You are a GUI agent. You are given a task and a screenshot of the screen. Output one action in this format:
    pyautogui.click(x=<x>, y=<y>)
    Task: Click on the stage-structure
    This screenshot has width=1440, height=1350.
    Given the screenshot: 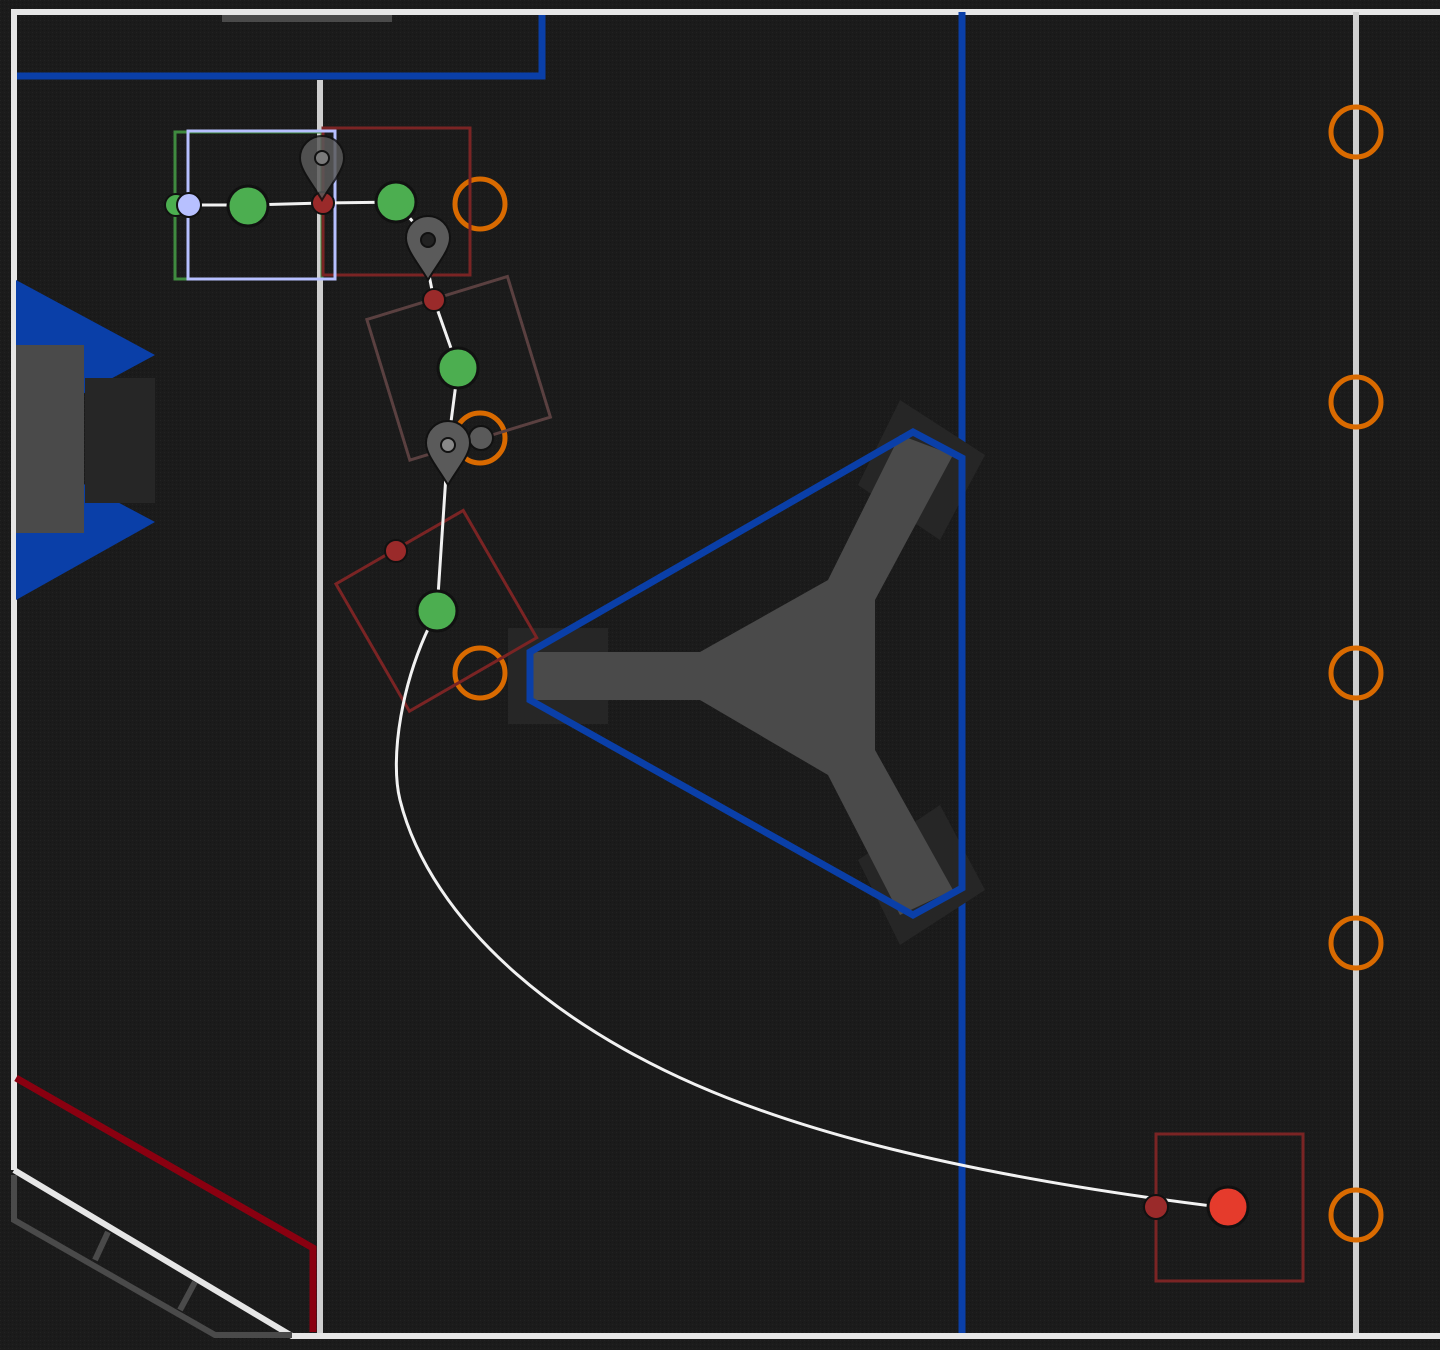 What is the action you would take?
    pyautogui.click(x=746, y=672)
    